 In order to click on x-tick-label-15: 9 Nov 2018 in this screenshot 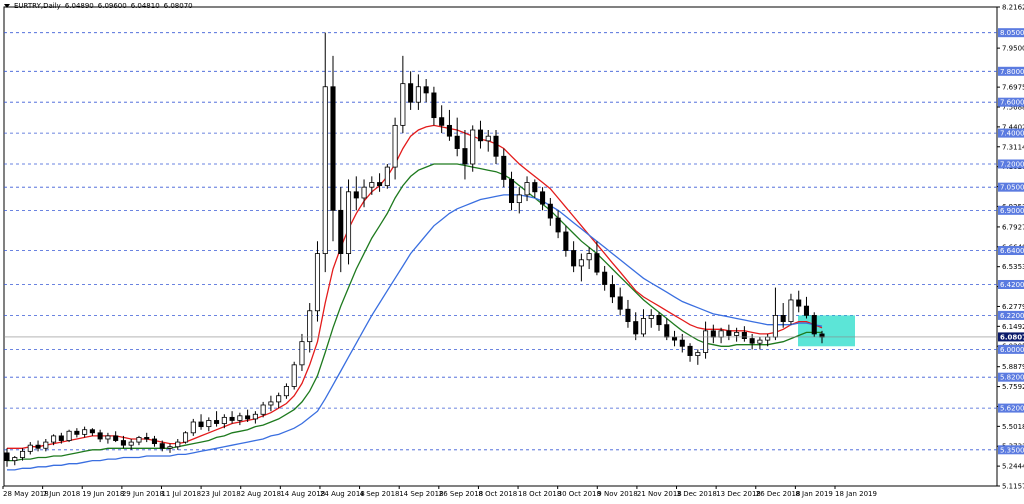, I will do `click(617, 494)`.